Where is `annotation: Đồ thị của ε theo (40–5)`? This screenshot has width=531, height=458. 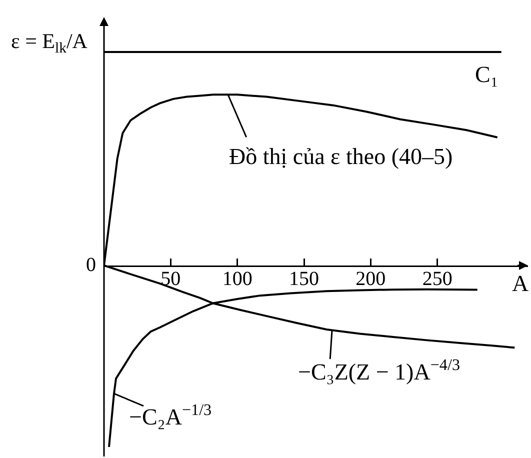 annotation: Đồ thị của ε theo (40–5) is located at coordinates (341, 156).